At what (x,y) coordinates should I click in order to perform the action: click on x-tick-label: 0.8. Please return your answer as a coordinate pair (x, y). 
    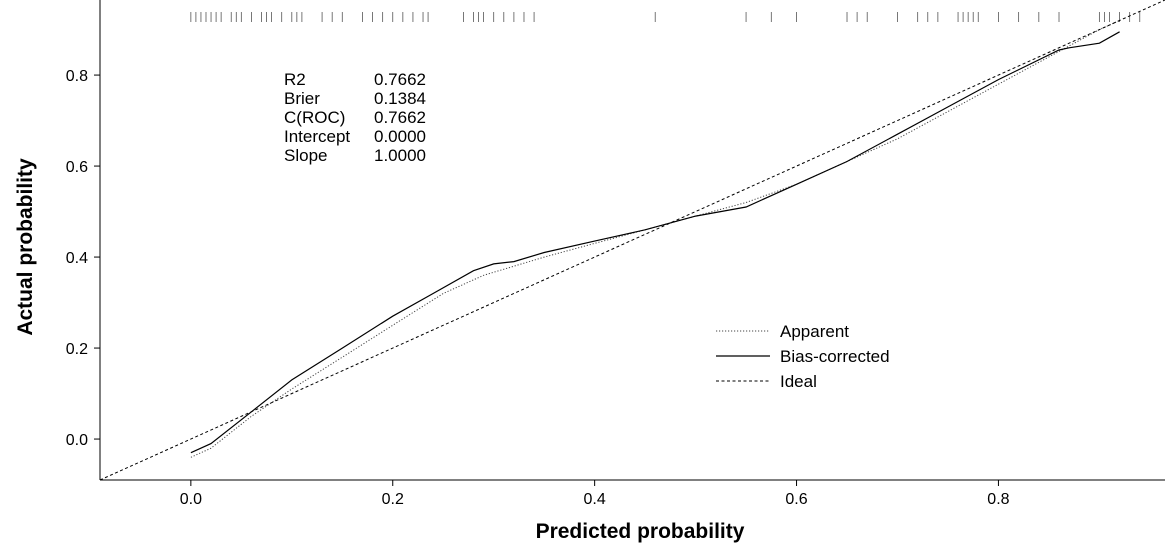
    Looking at the image, I should click on (998, 499).